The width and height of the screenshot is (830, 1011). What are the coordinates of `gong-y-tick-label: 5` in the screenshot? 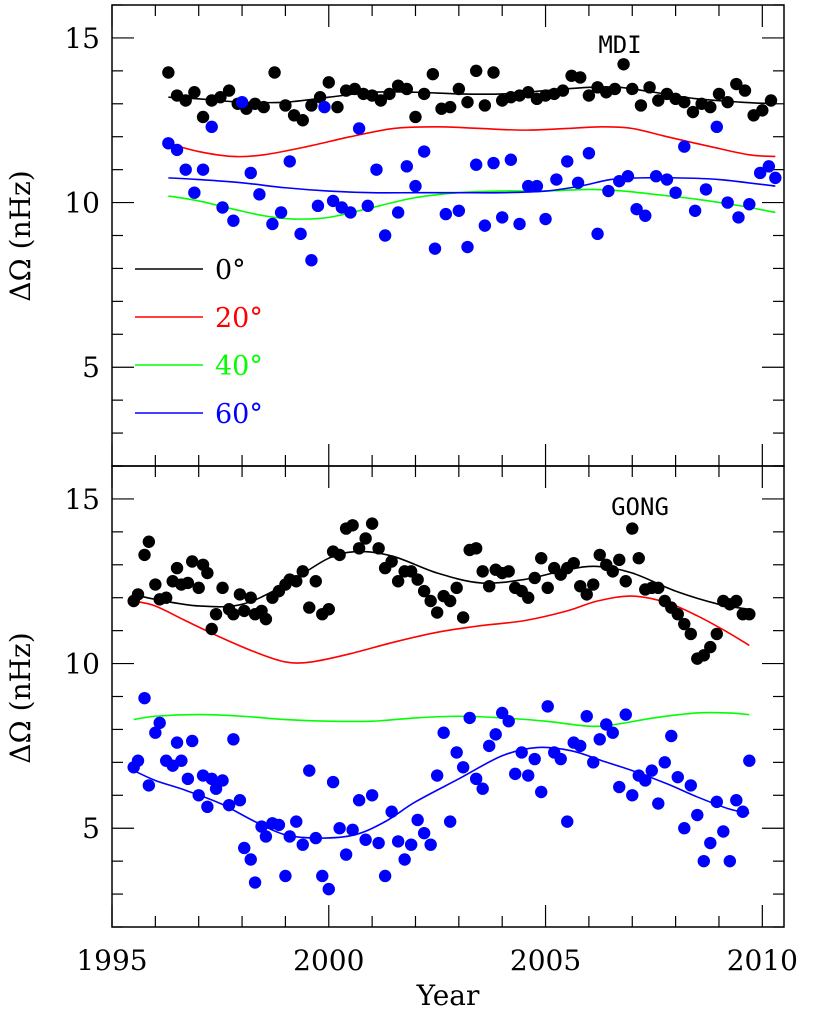 It's located at (91, 828).